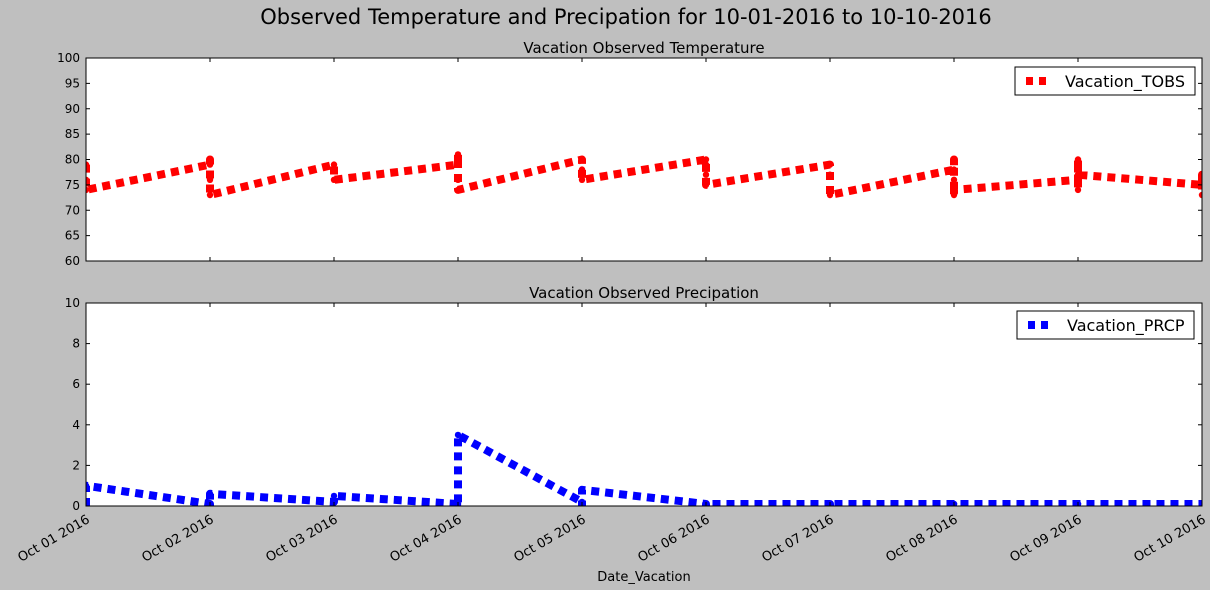 Image resolution: width=1210 pixels, height=590 pixels. I want to click on y-tick-label: 75, so click(72, 185).